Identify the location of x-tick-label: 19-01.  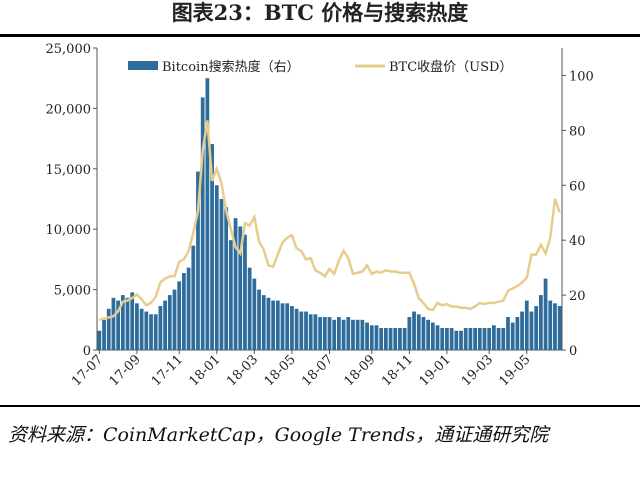
(435, 370).